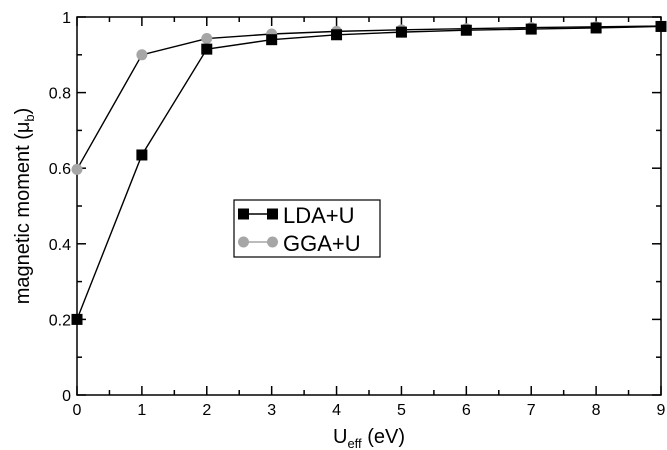  What do you see at coordinates (23, 213) in the screenshot?
I see `y-axis-label-main: magnetic moment (μ` at bounding box center [23, 213].